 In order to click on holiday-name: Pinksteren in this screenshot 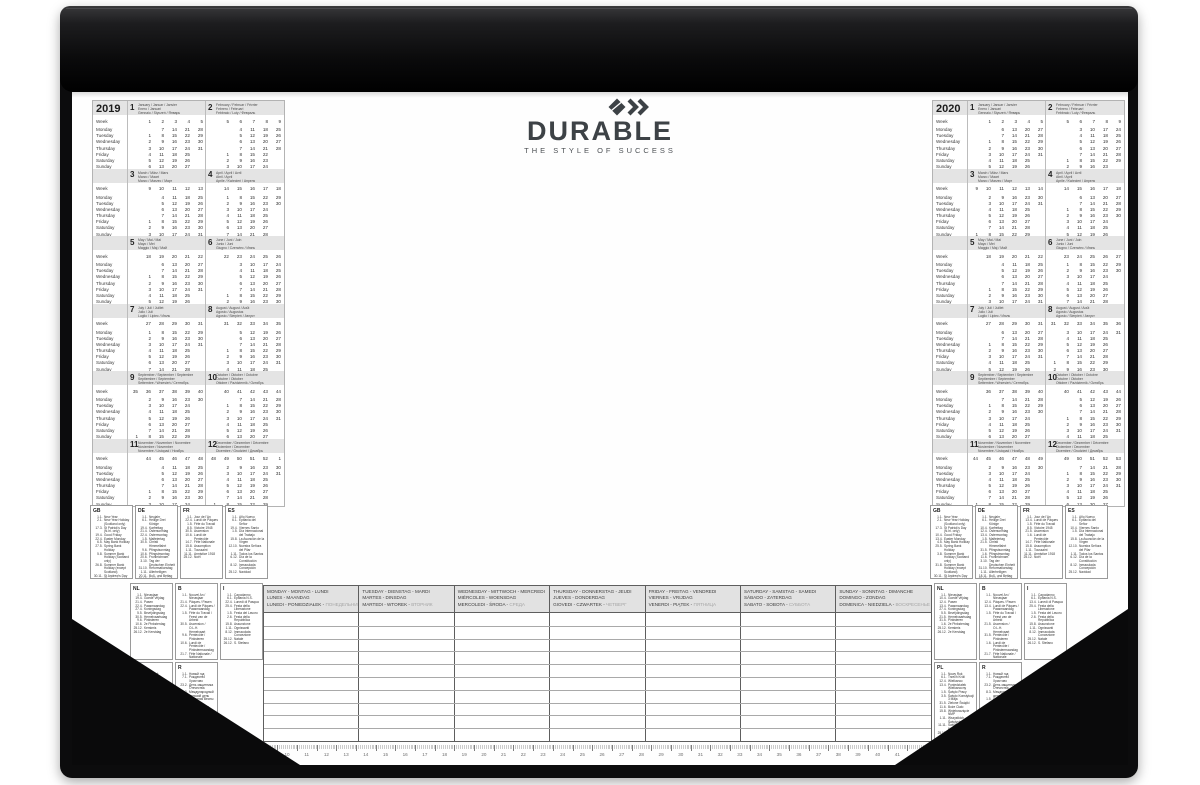, I will do `click(152, 620)`.